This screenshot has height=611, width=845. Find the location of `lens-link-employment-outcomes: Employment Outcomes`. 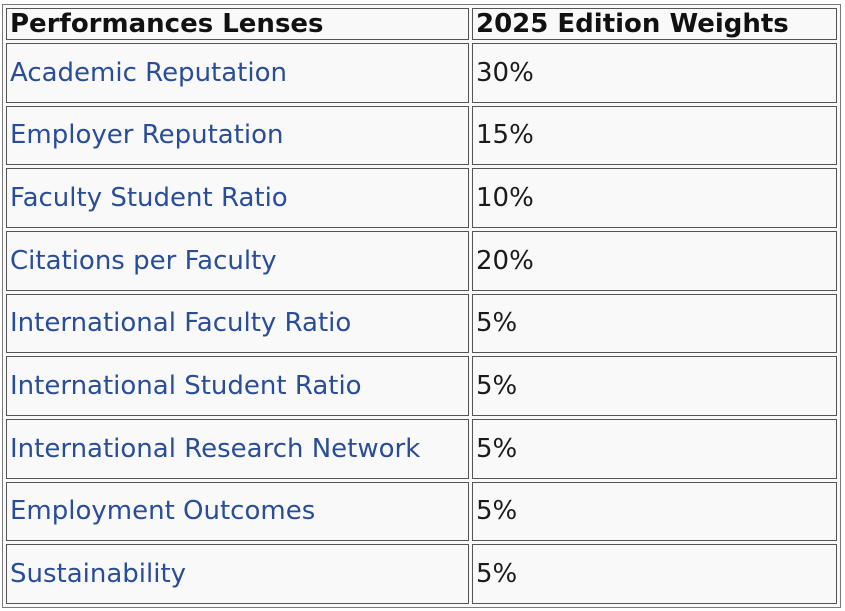

lens-link-employment-outcomes: Employment Outcomes is located at coordinates (237, 511).